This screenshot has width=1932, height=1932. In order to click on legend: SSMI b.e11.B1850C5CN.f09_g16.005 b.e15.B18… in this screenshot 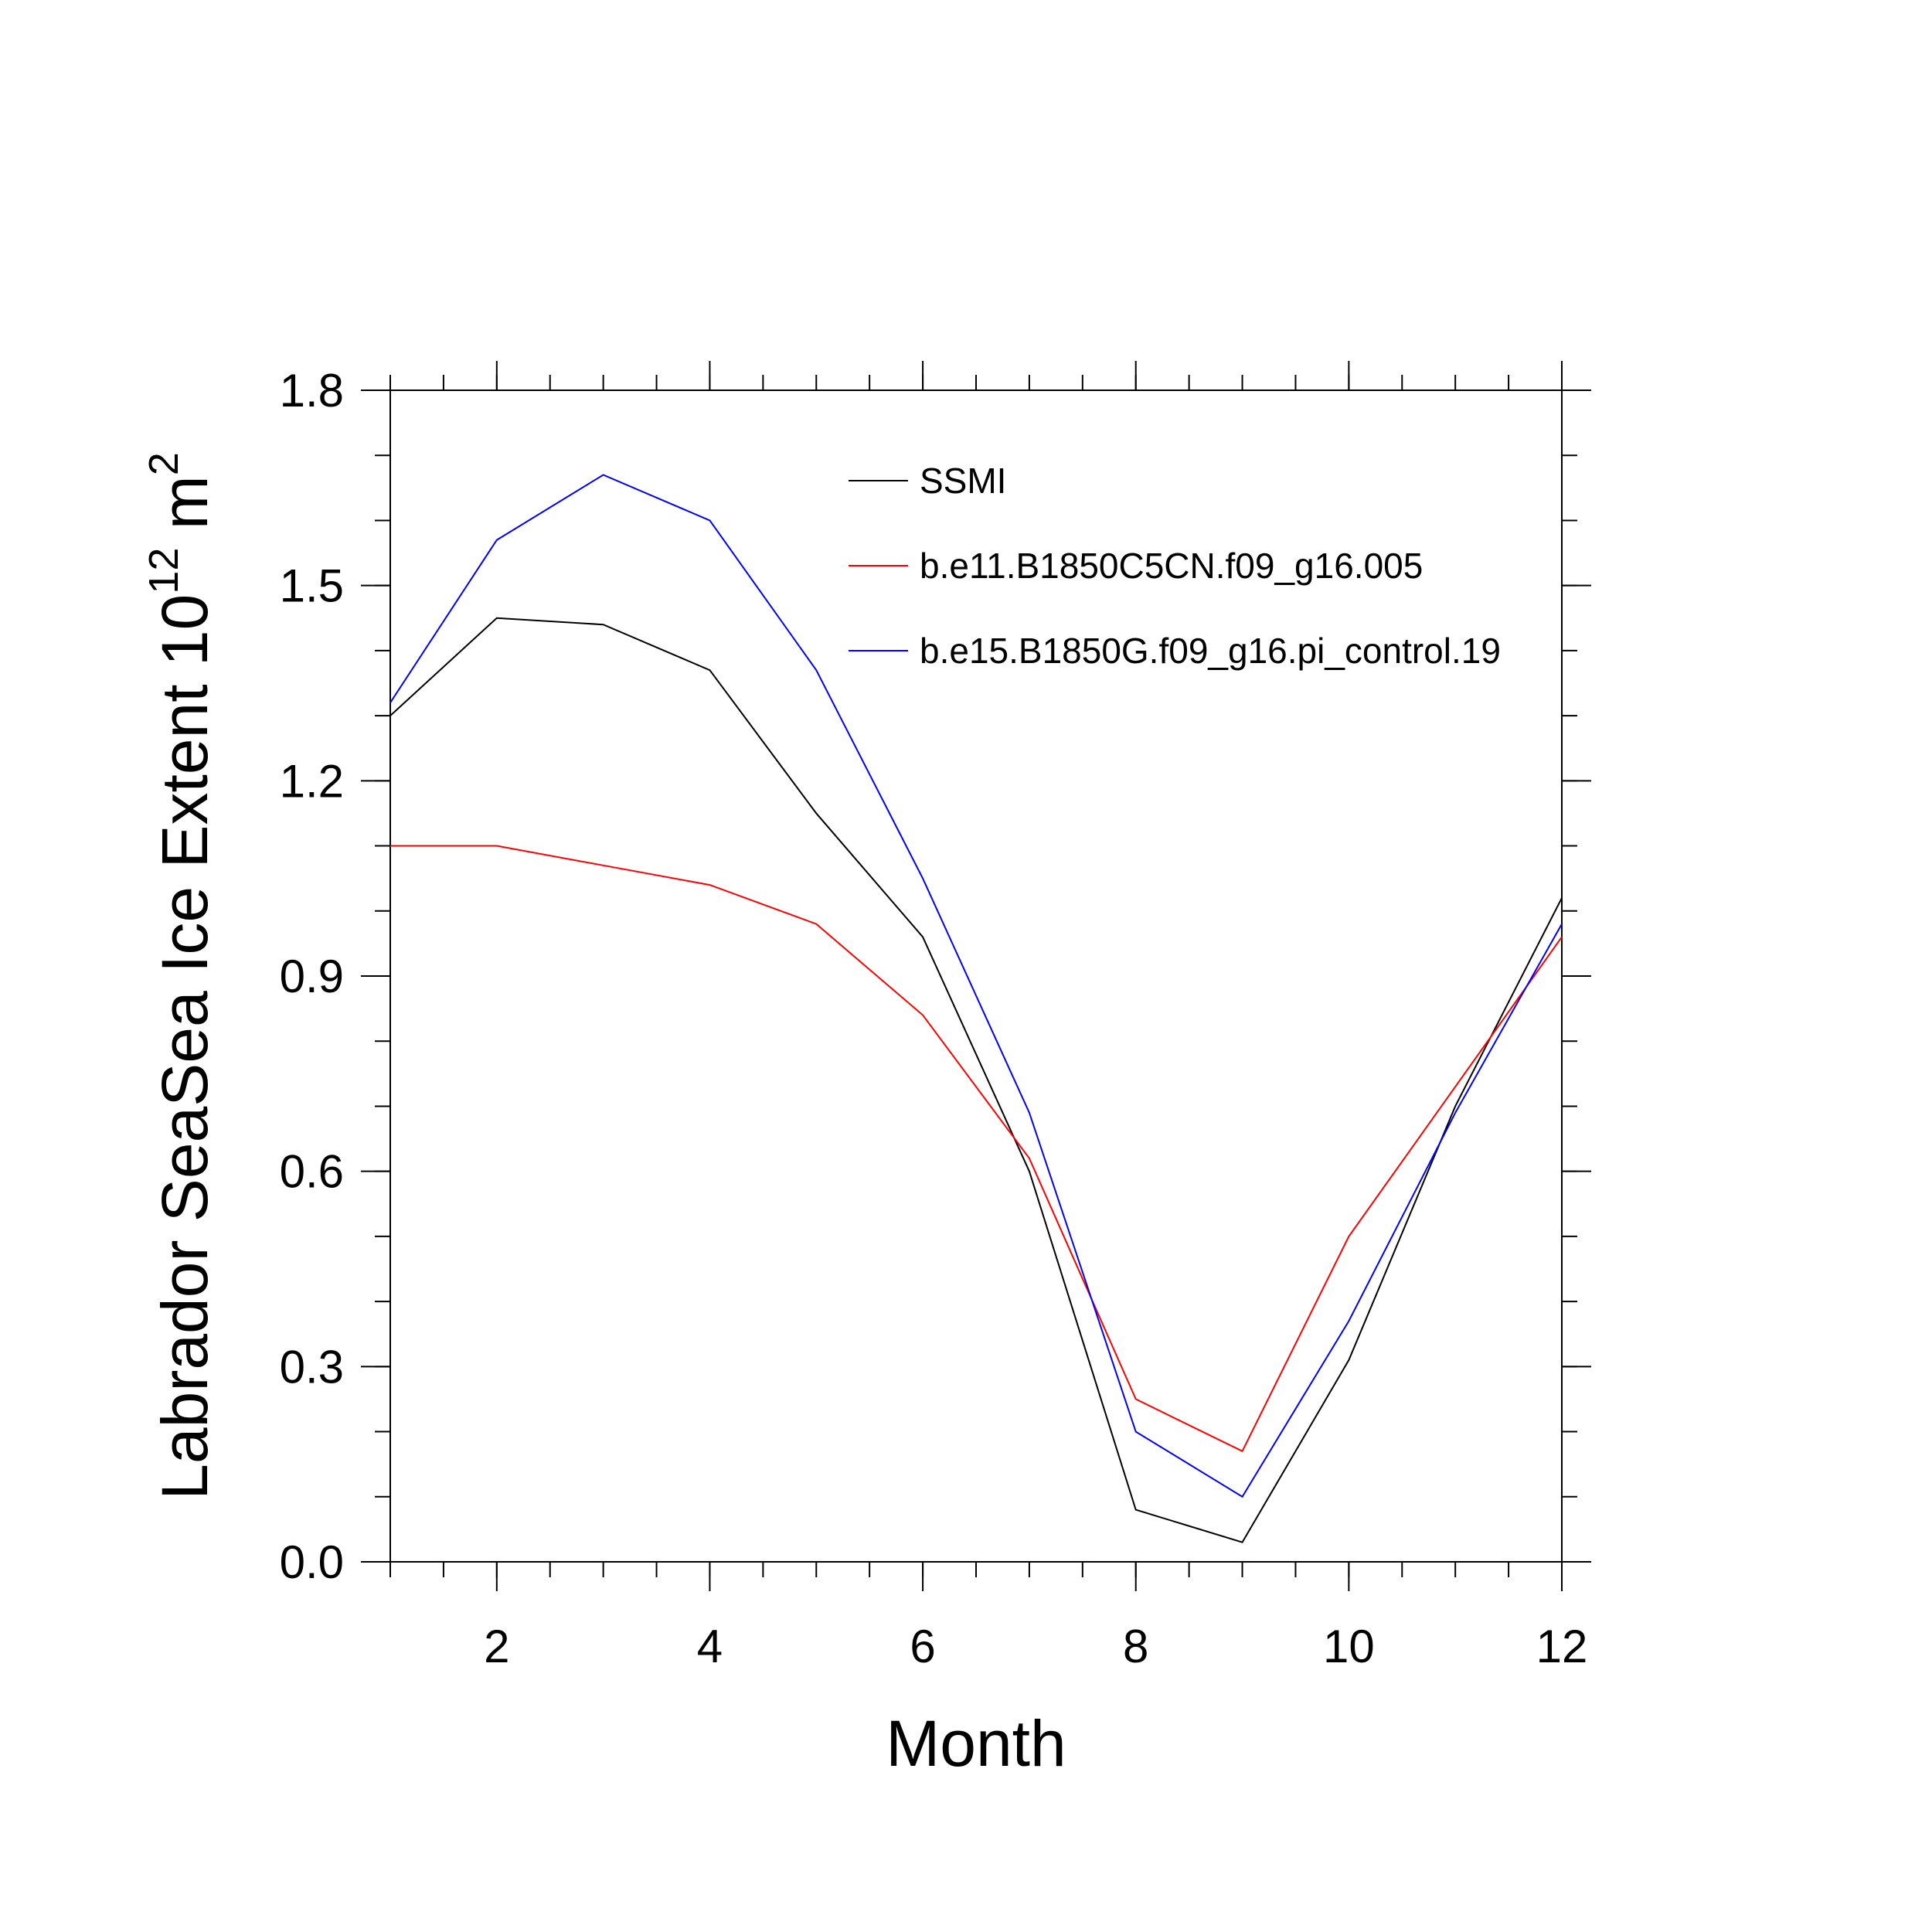, I will do `click(1175, 566)`.